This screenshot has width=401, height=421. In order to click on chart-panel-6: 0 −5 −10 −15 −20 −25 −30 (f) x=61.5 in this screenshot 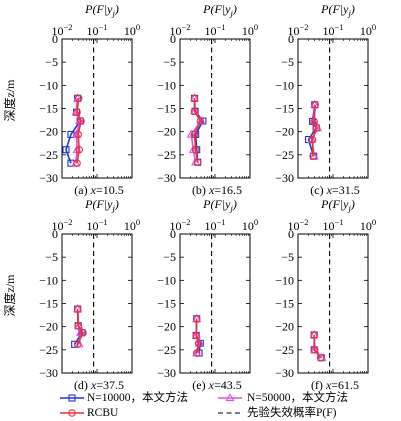, I will do `click(322, 309)`.